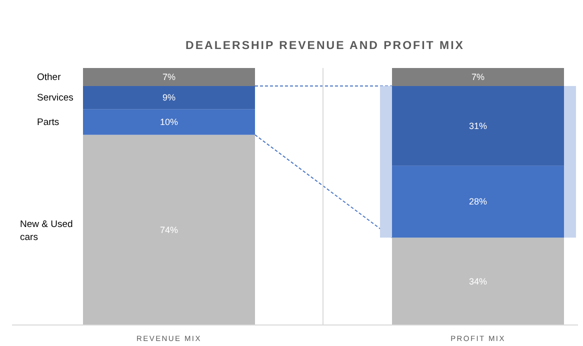 The width and height of the screenshot is (583, 346). Describe the element at coordinates (478, 125) in the screenshot. I see `data-label: 31%` at that location.